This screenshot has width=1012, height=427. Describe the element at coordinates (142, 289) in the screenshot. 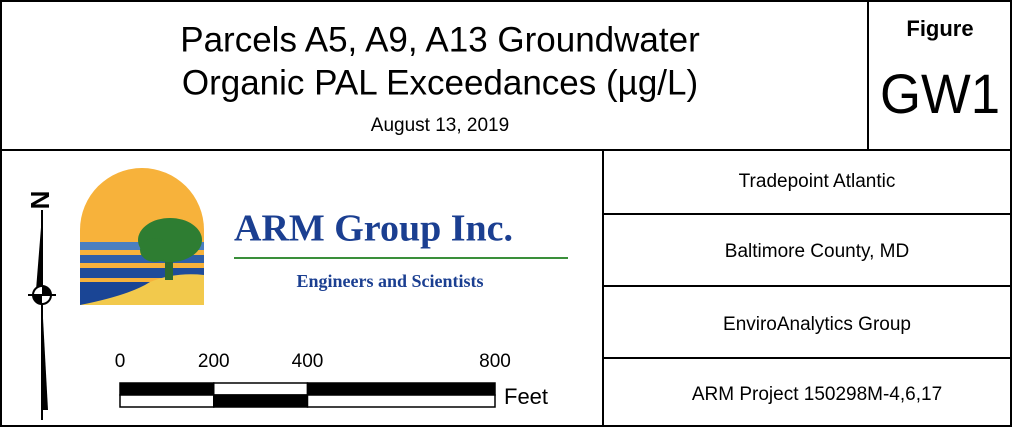

I see `shore` at that location.